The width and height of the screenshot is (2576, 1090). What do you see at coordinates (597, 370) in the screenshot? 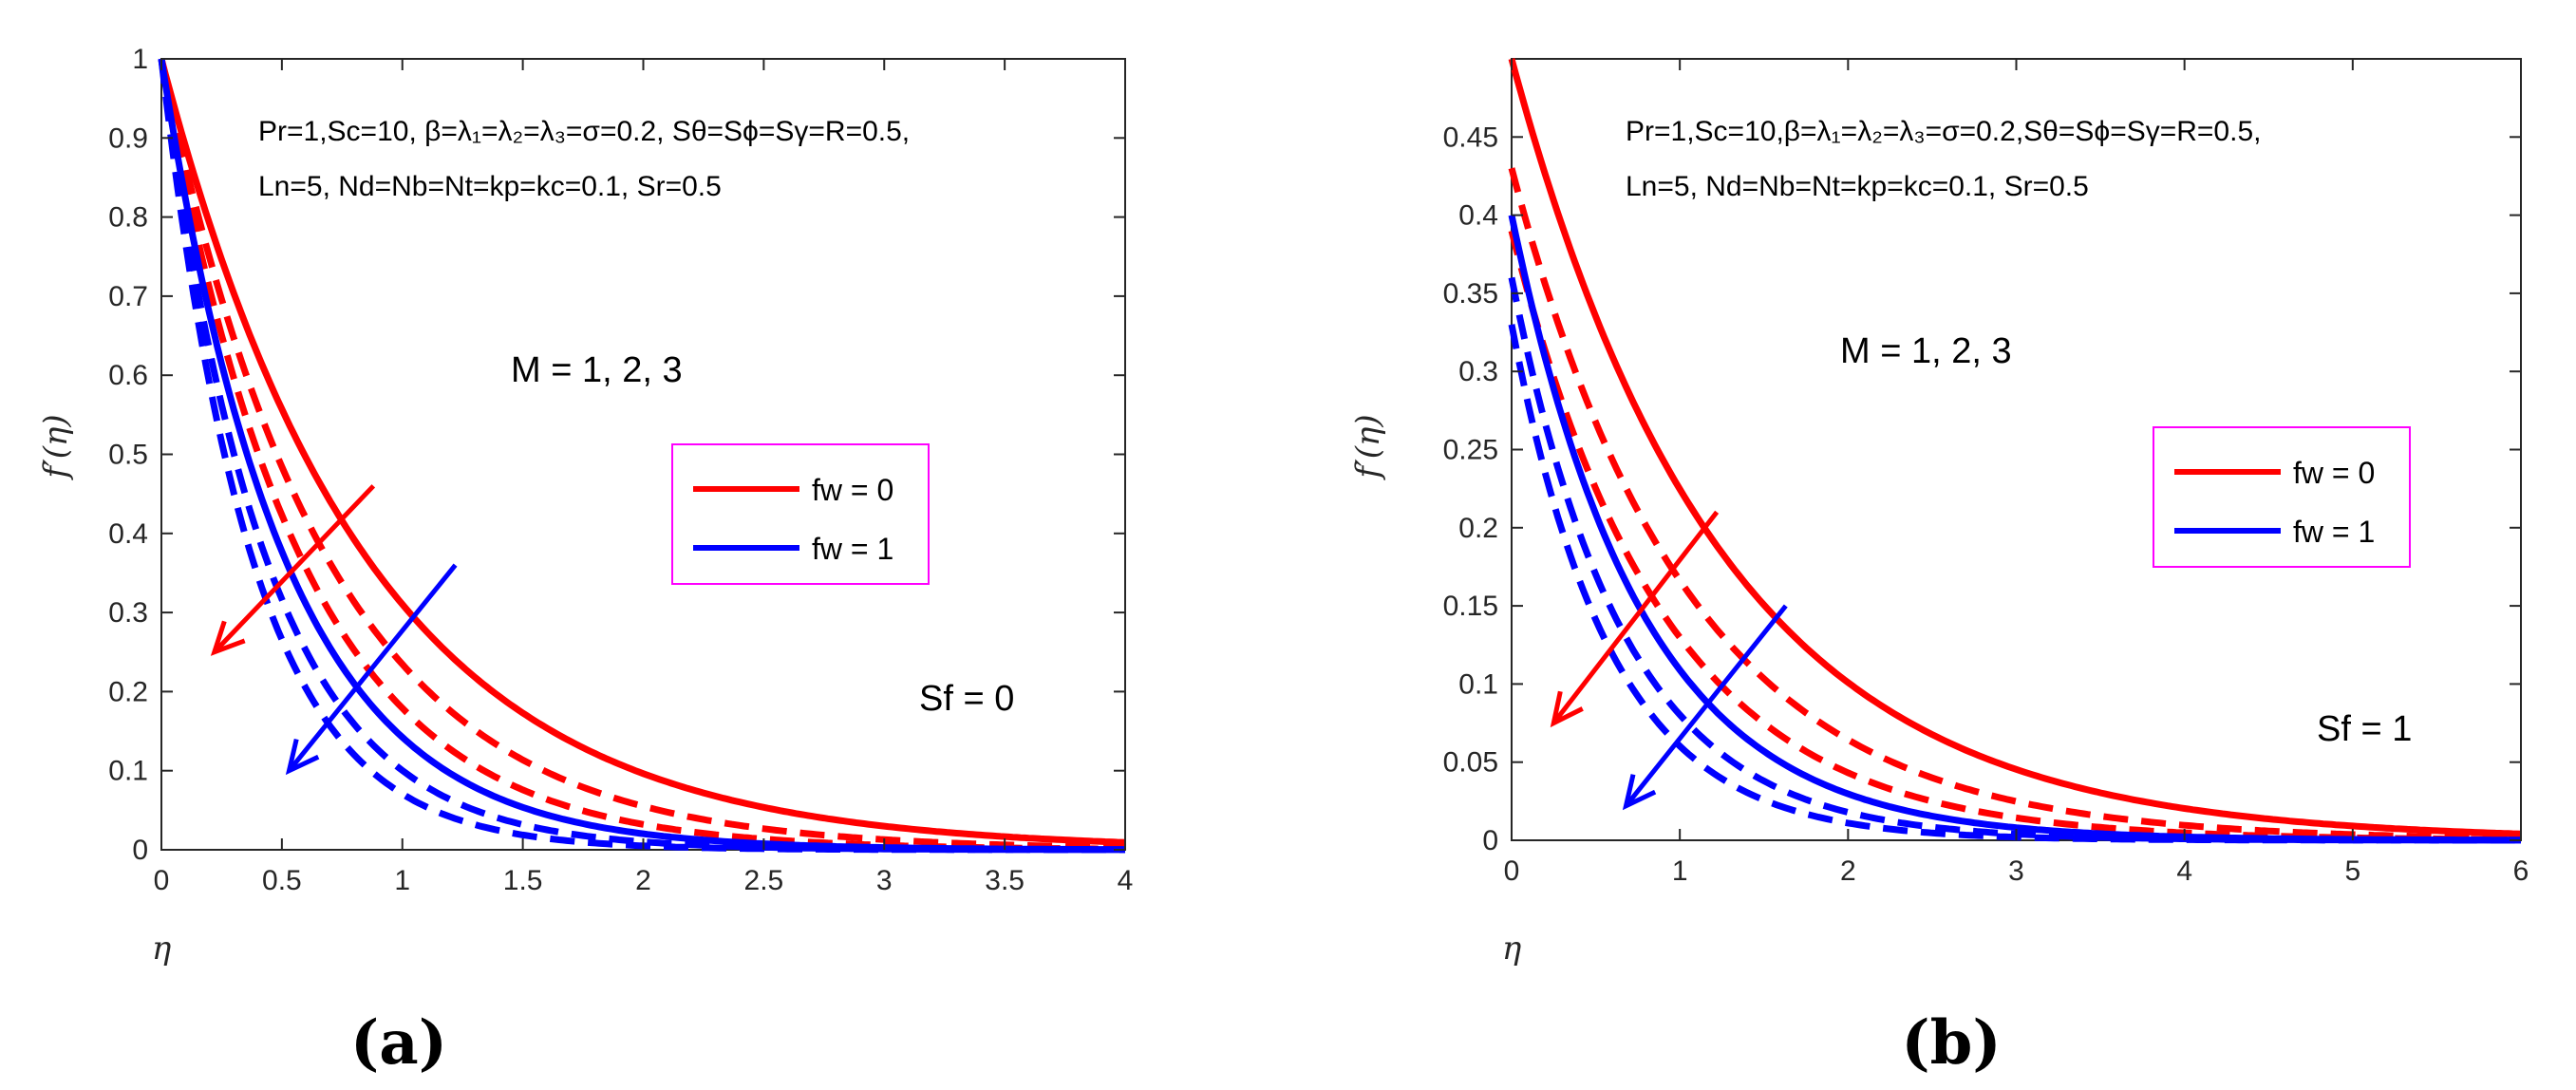
I see `m-annotation-a: M = 1, 2, 3` at bounding box center [597, 370].